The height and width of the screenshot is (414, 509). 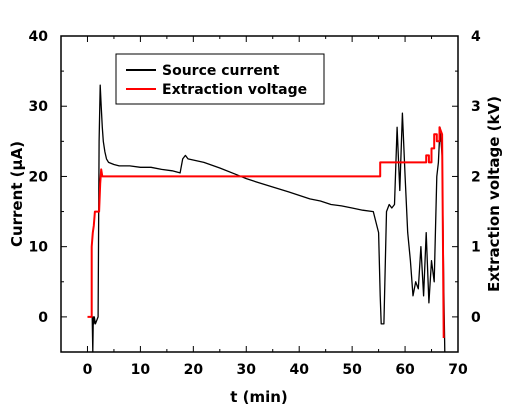 I want to click on y-tick-label: 20, so click(x=39, y=177).